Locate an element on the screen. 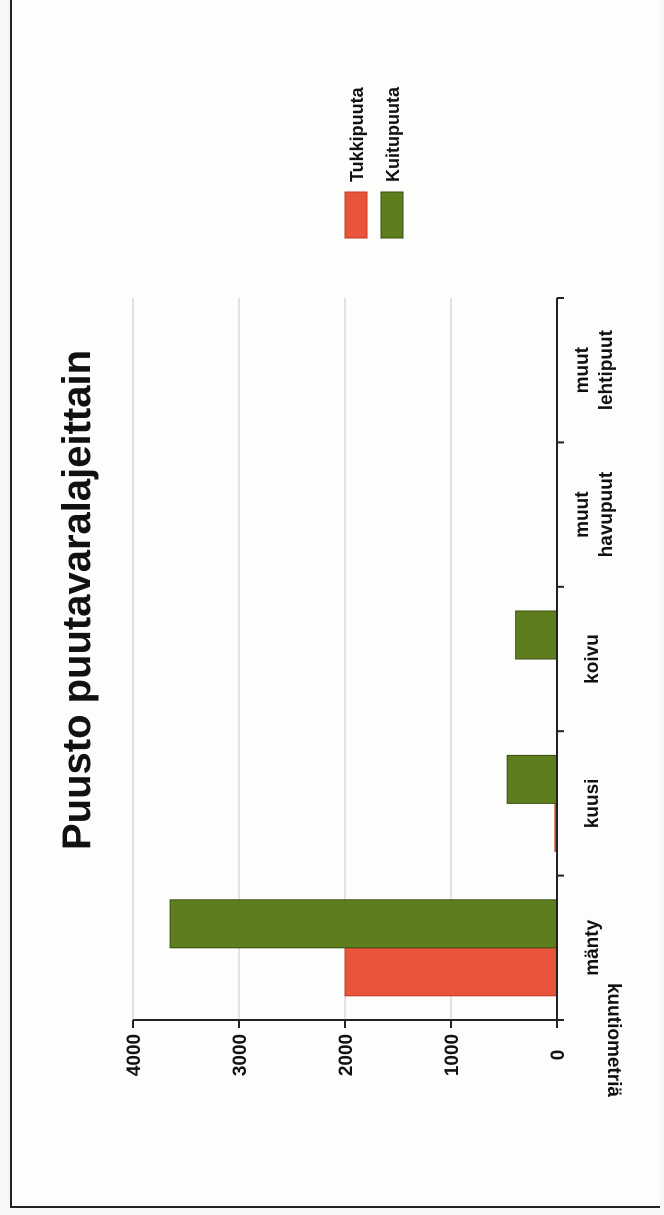  value-tick-label-2000: 2000 is located at coordinates (346, 1055).